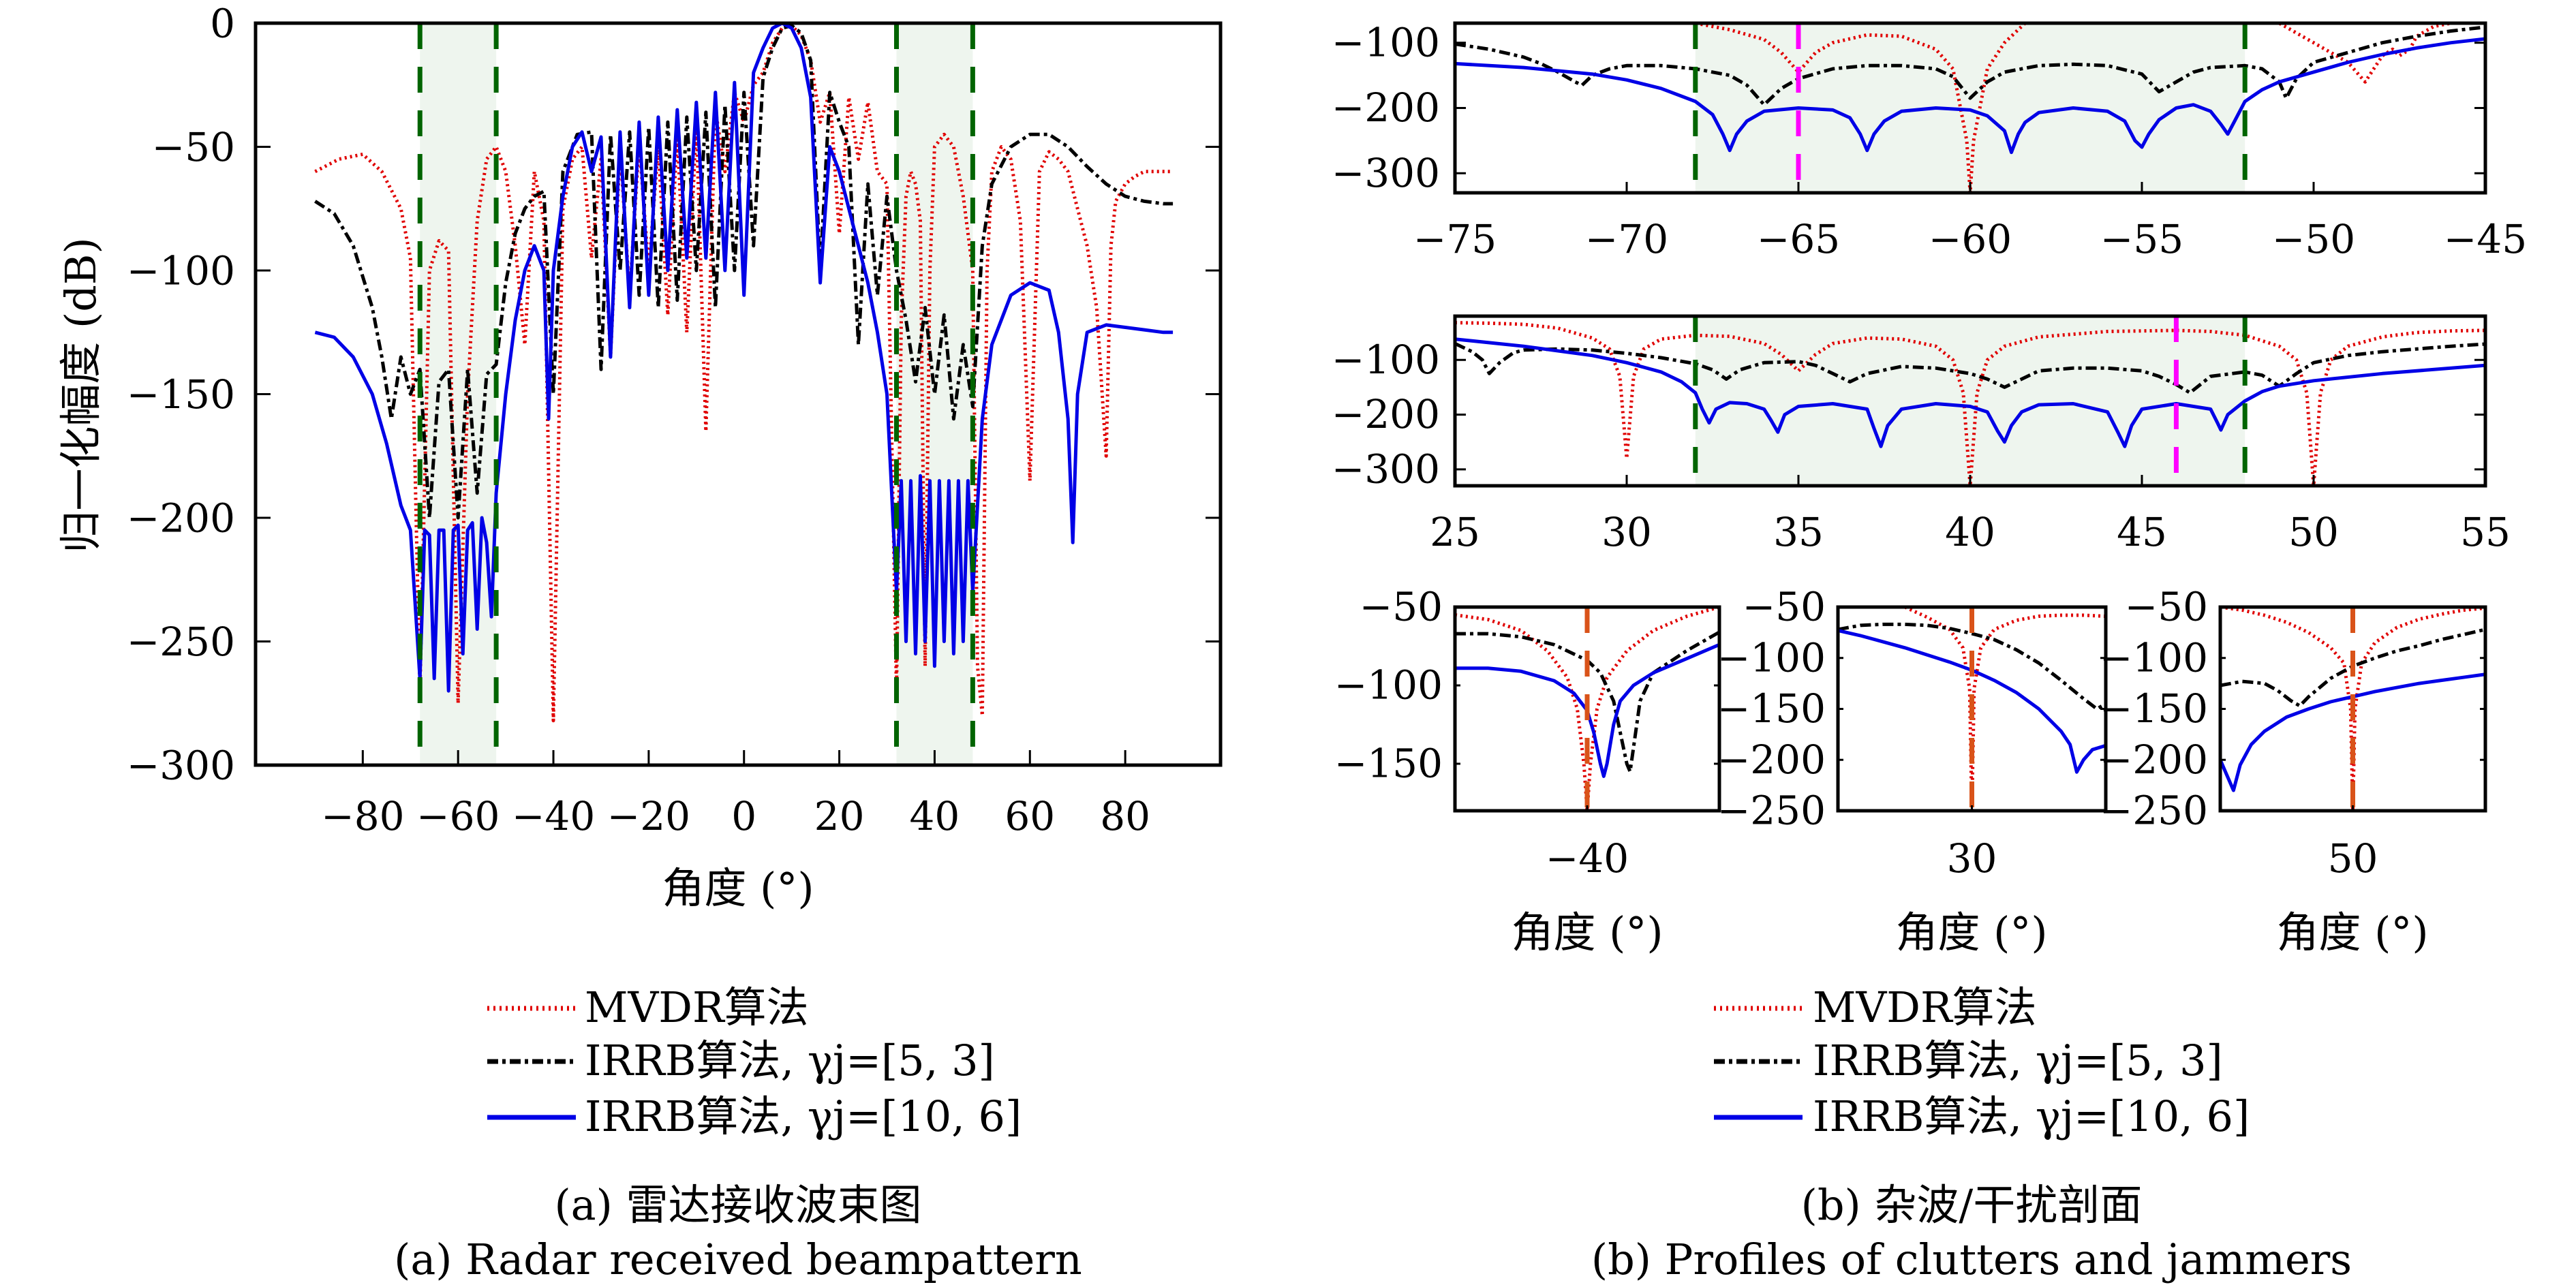  Describe the element at coordinates (1799, 532) in the screenshot. I see `x-tick-label: 35` at that location.